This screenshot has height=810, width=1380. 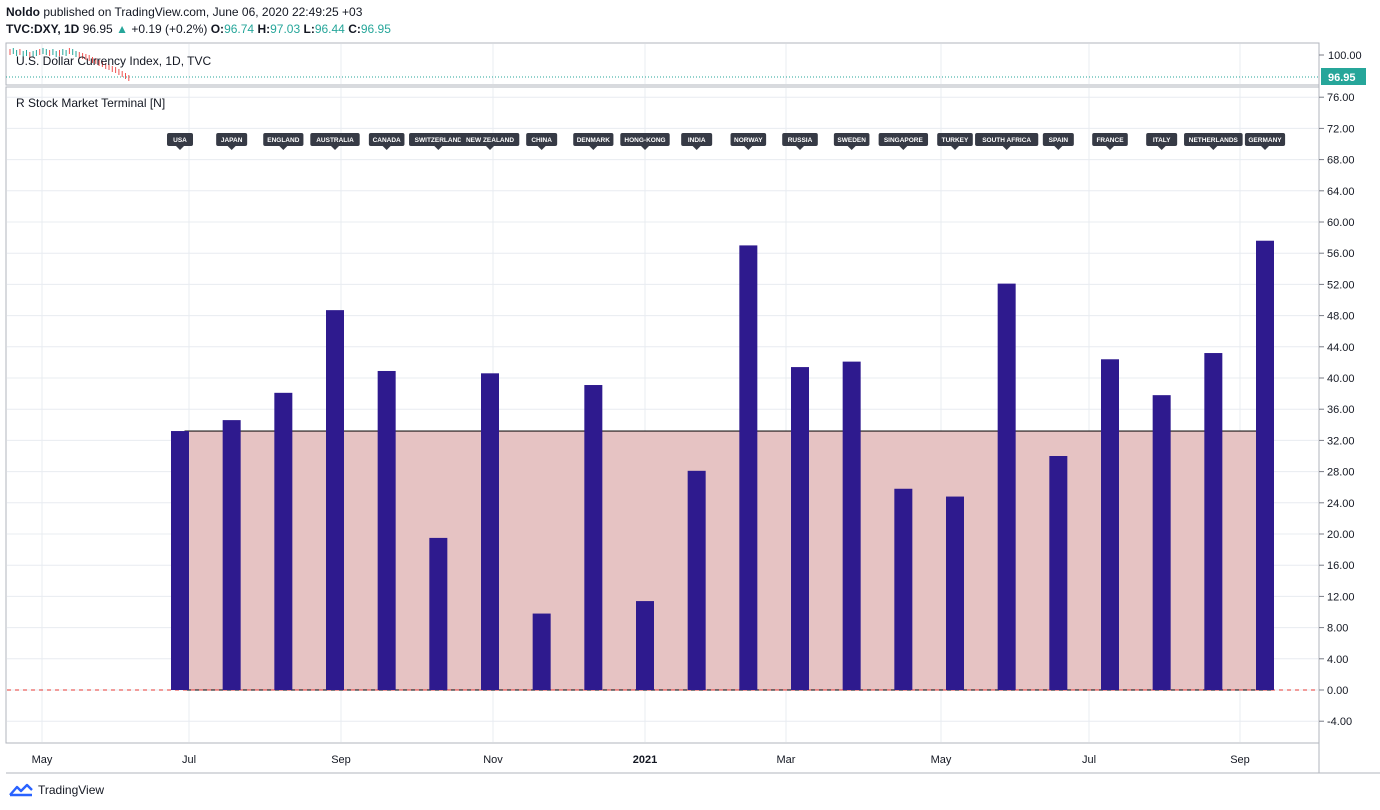 What do you see at coordinates (1341, 348) in the screenshot?
I see `y-axis-label: 44.00` at bounding box center [1341, 348].